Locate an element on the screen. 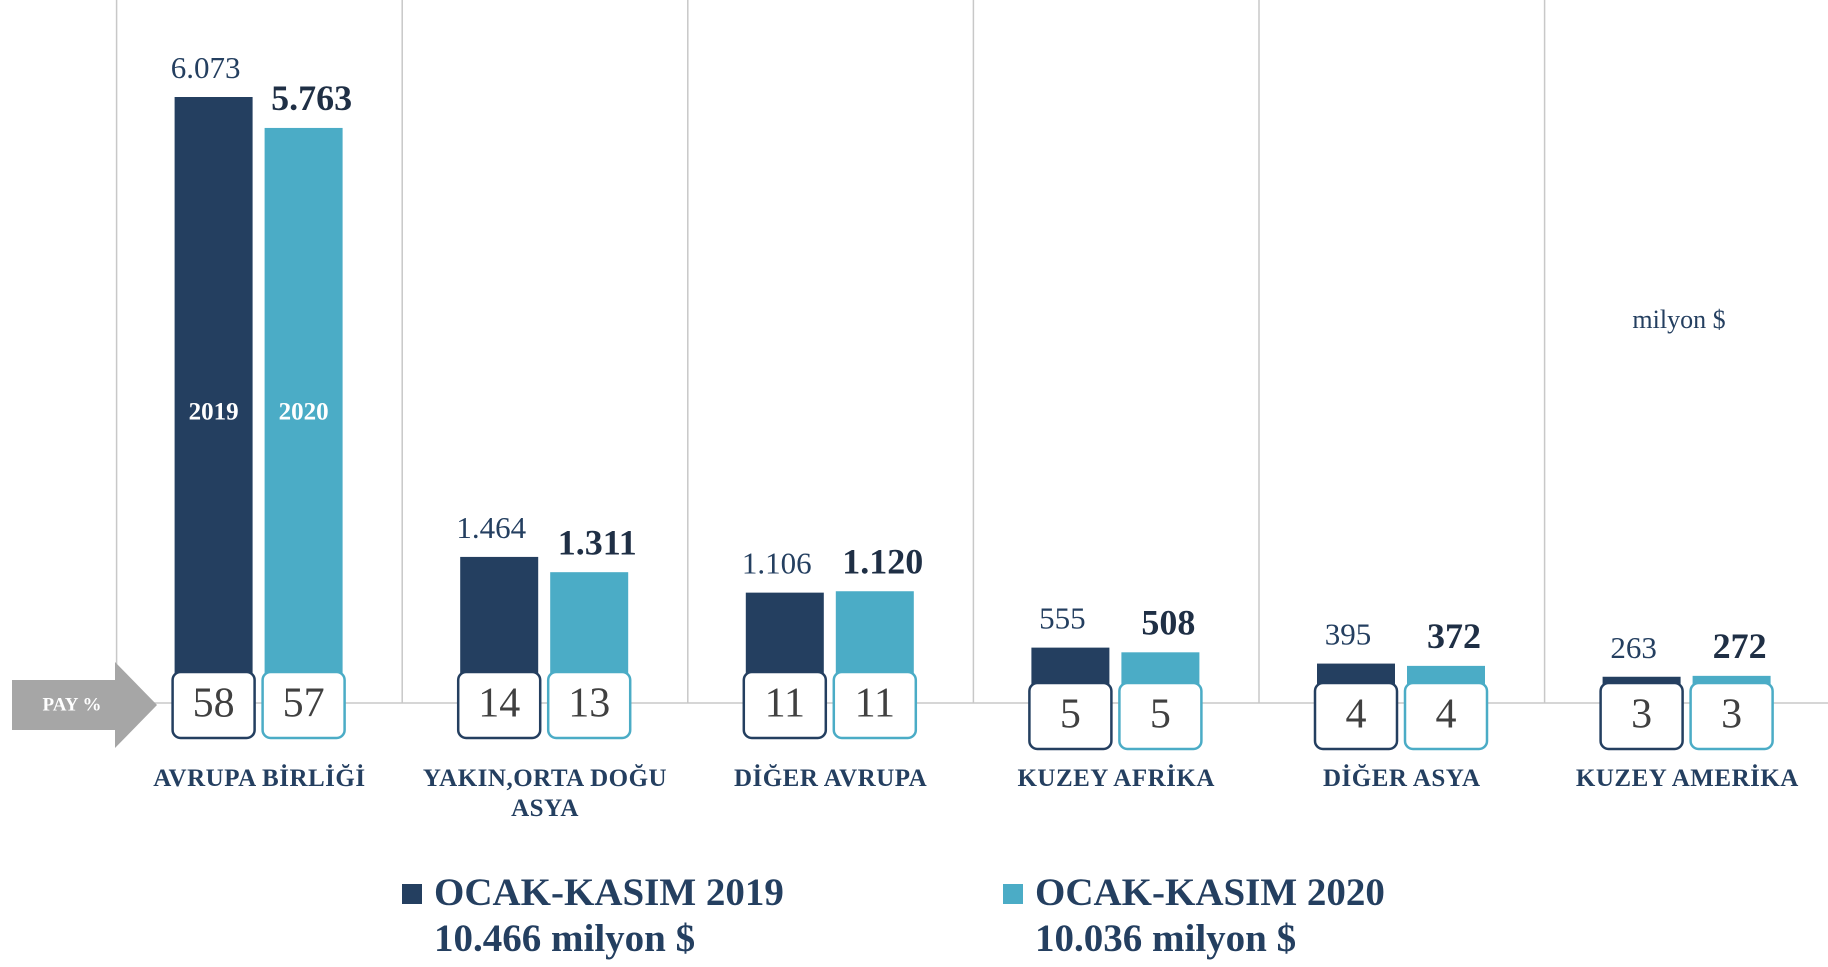 The width and height of the screenshot is (1828, 967). share-arrow is located at coordinates (84, 705).